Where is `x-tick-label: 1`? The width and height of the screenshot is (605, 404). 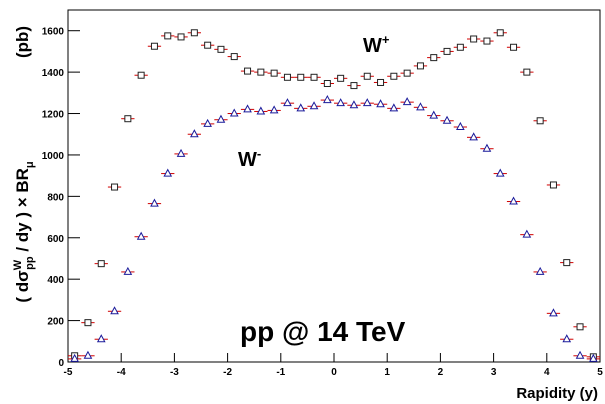 x-tick-label: 1 is located at coordinates (387, 372).